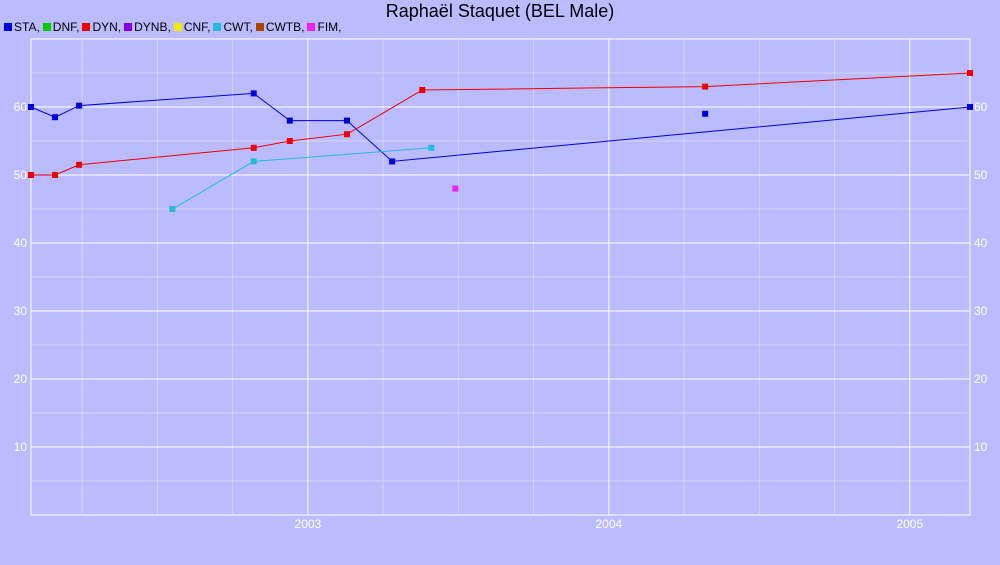 The height and width of the screenshot is (565, 1000). I want to click on x-tick-label: 2004, so click(608, 524).